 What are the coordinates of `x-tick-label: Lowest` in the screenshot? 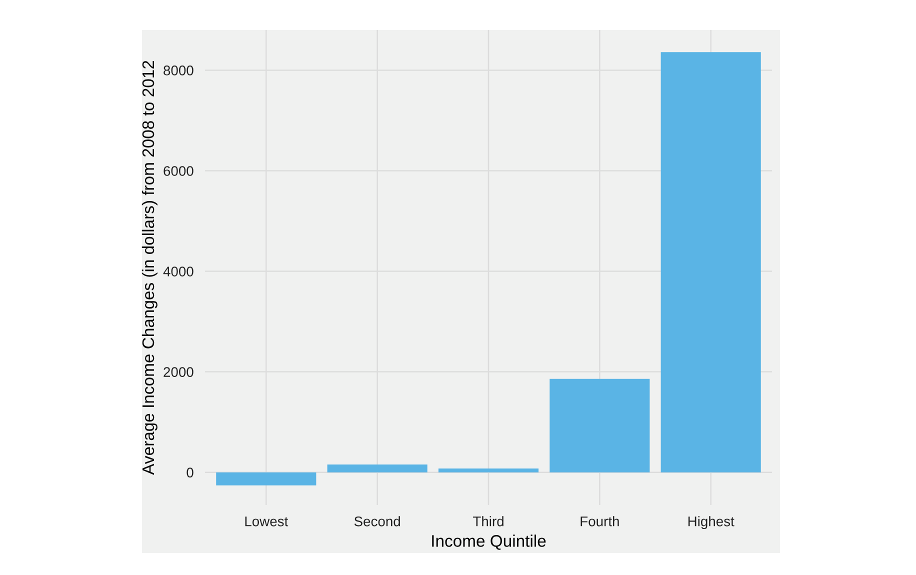 It's located at (266, 521).